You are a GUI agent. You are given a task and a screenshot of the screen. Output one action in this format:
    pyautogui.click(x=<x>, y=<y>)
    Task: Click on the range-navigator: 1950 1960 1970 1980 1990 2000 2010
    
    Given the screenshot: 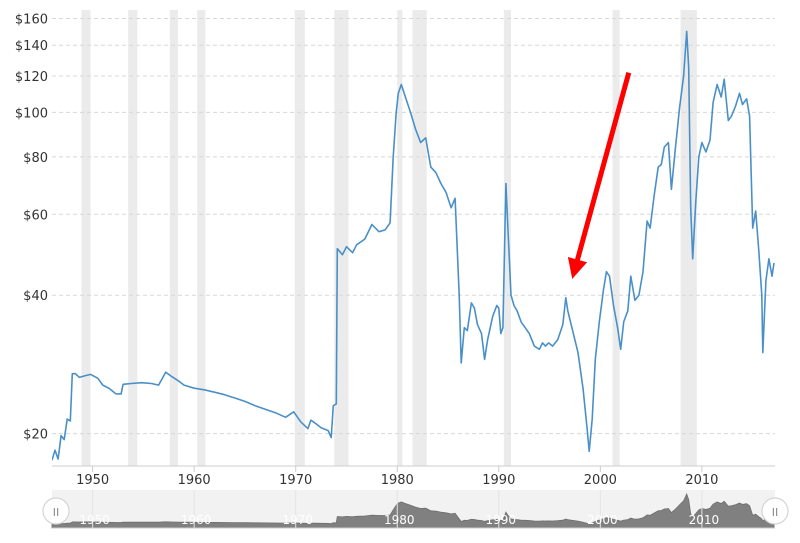 What is the action you would take?
    pyautogui.click(x=413, y=509)
    